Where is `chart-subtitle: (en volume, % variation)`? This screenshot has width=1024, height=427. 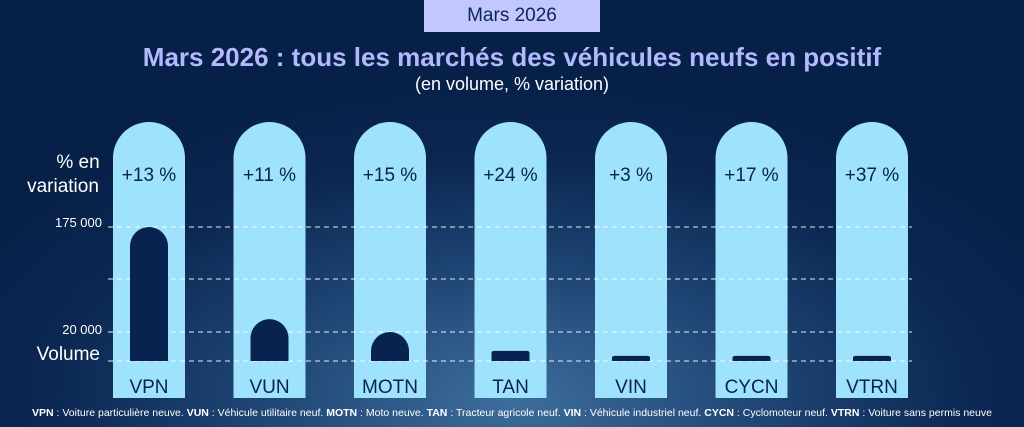
chart-subtitle: (en volume, % variation) is located at coordinates (512, 84).